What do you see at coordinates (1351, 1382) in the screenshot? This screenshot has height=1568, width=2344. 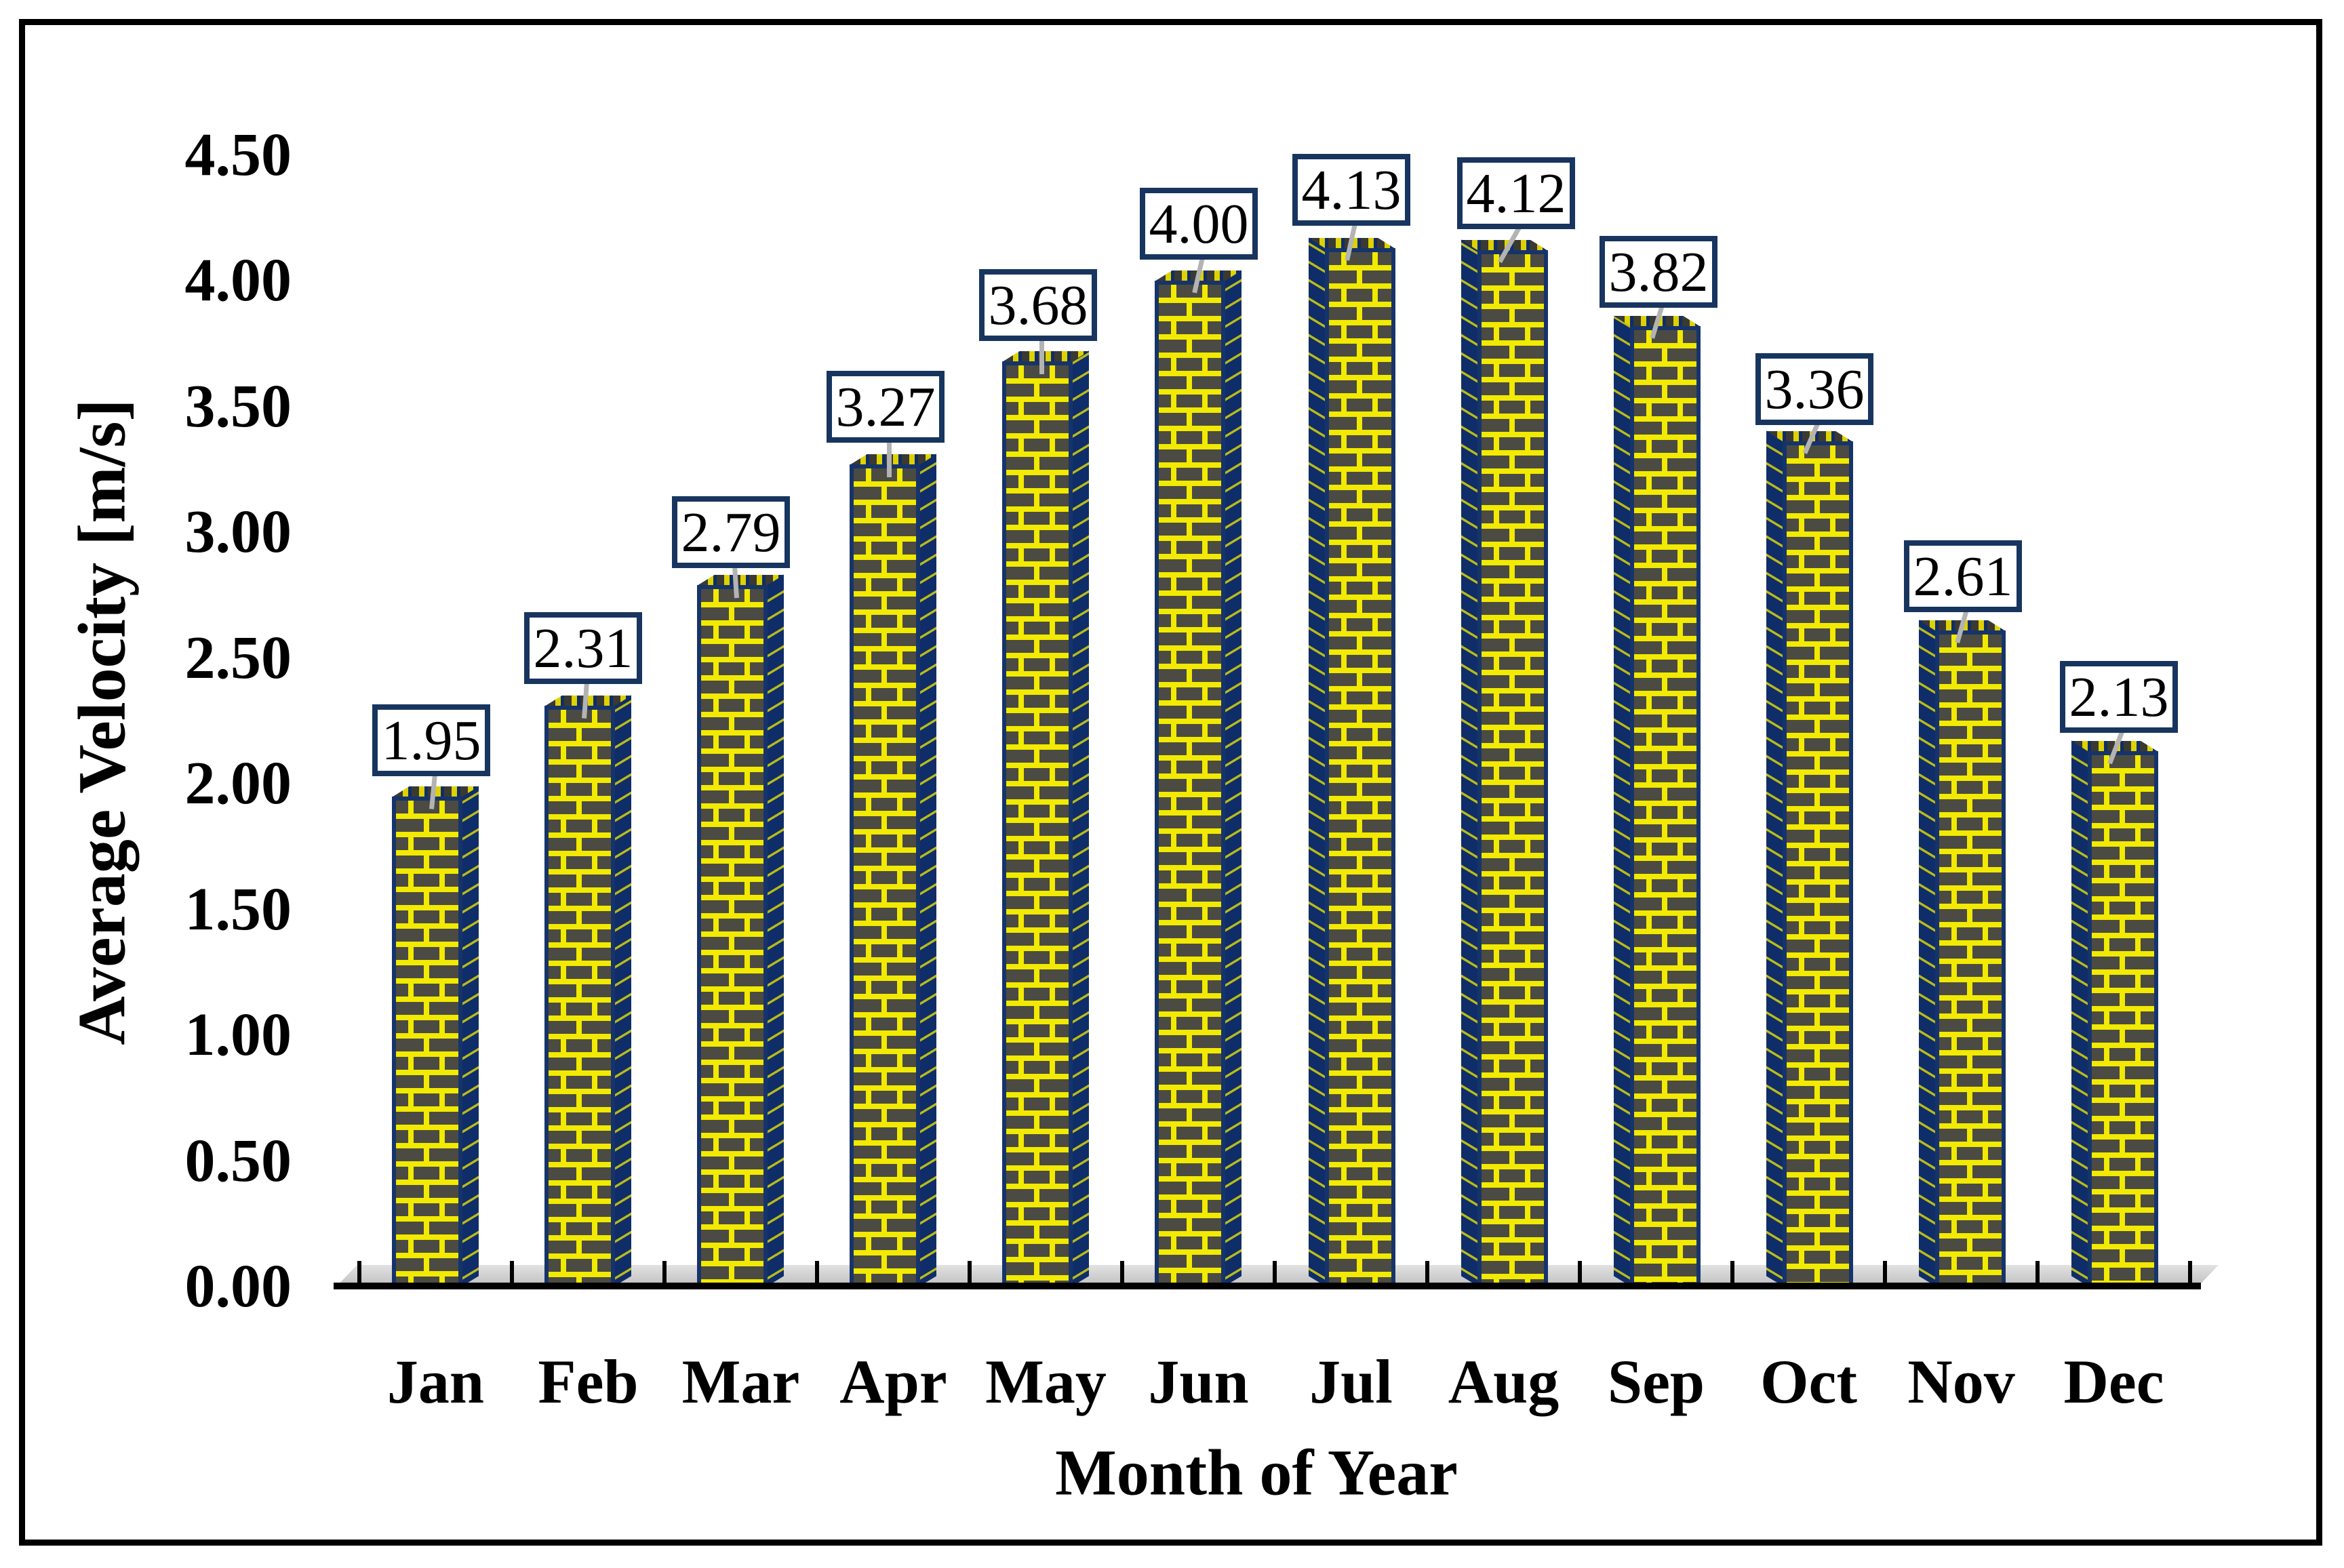 I see `x-axis-category-label: Jul` at bounding box center [1351, 1382].